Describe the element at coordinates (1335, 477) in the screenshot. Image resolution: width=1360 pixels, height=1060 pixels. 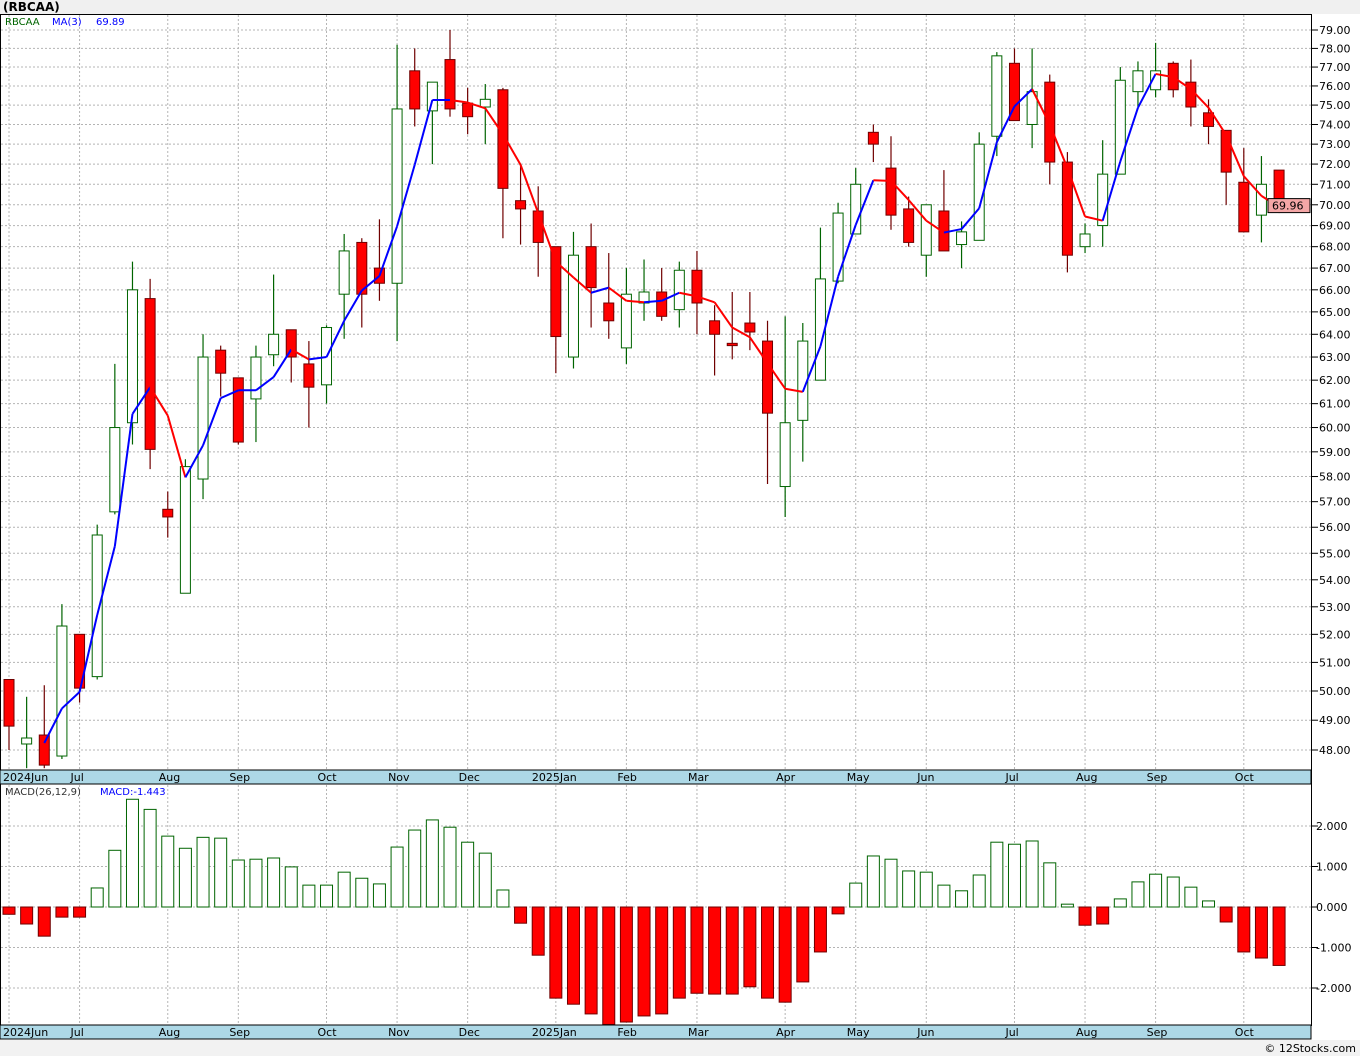
I see `price-tick-label: 58.00` at that location.